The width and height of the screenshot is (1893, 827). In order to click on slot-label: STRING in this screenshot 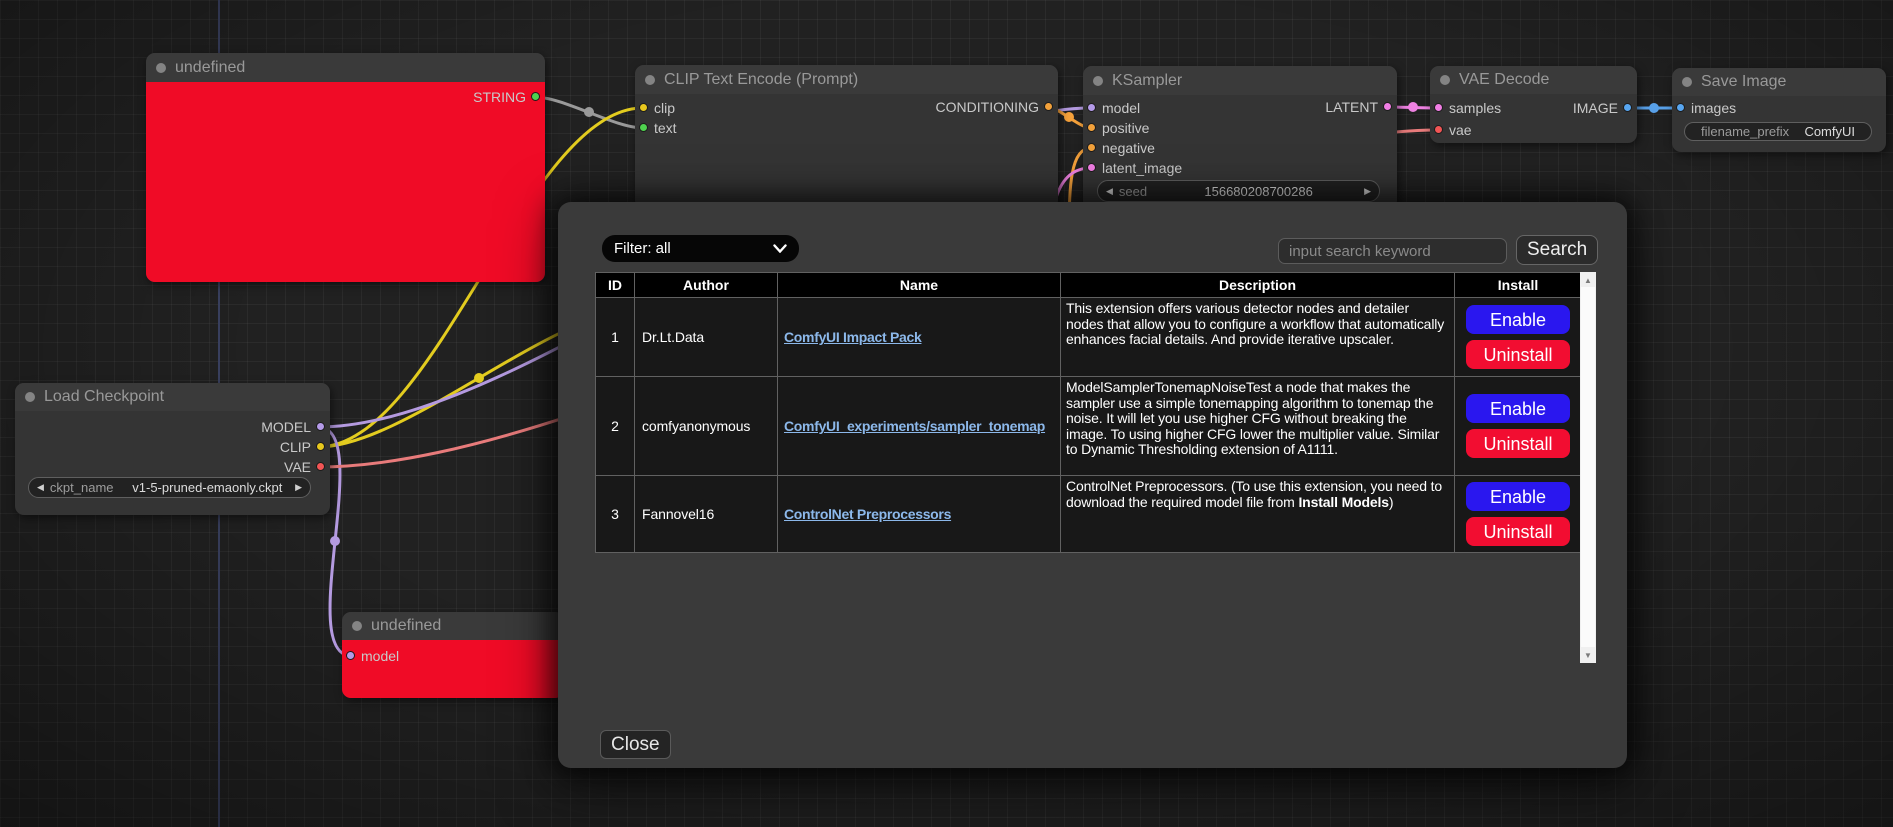, I will do `click(499, 97)`.